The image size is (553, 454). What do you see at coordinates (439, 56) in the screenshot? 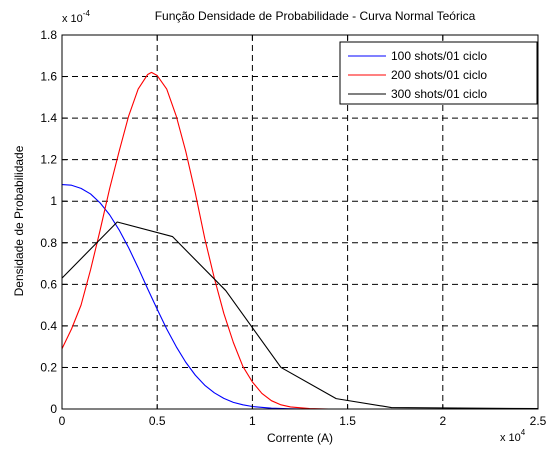
I see `legend-label-100-shots: 100 shots/01 ciclo` at bounding box center [439, 56].